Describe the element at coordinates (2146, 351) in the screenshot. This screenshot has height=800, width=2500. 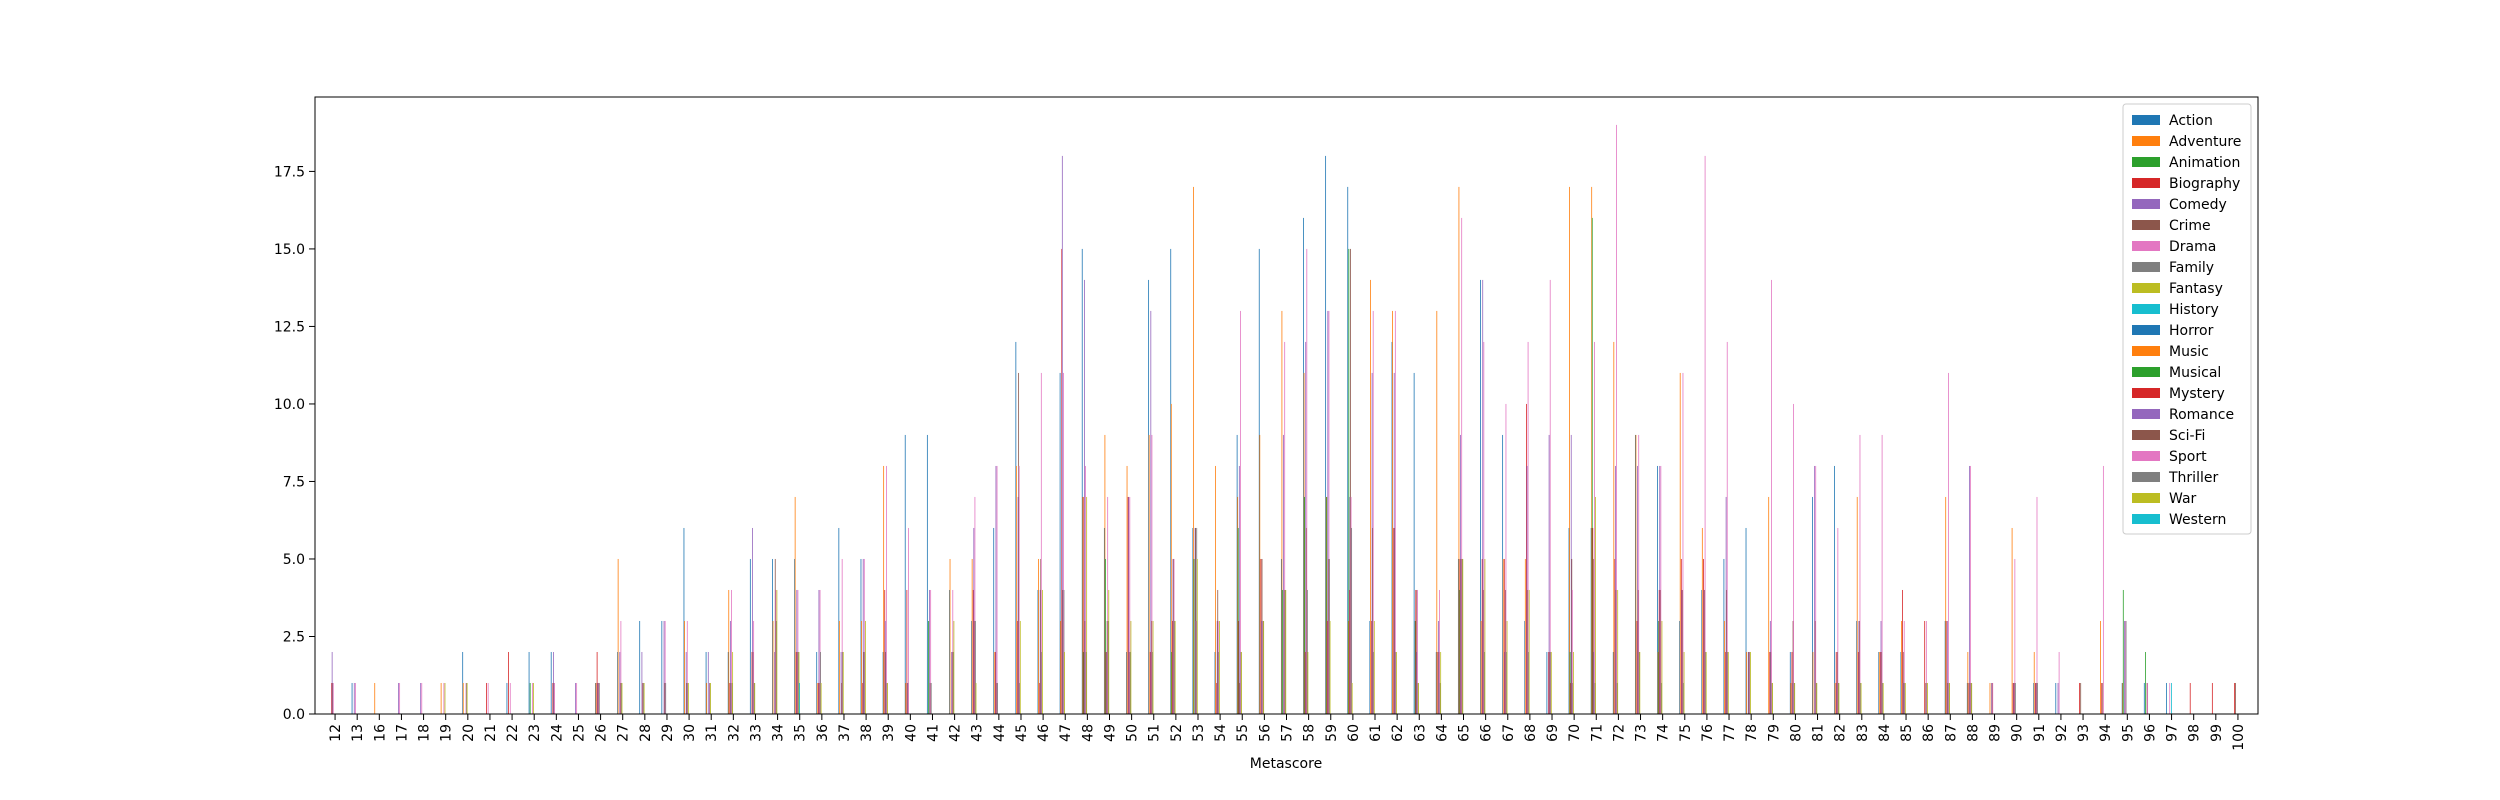
I see `legend-swatch` at that location.